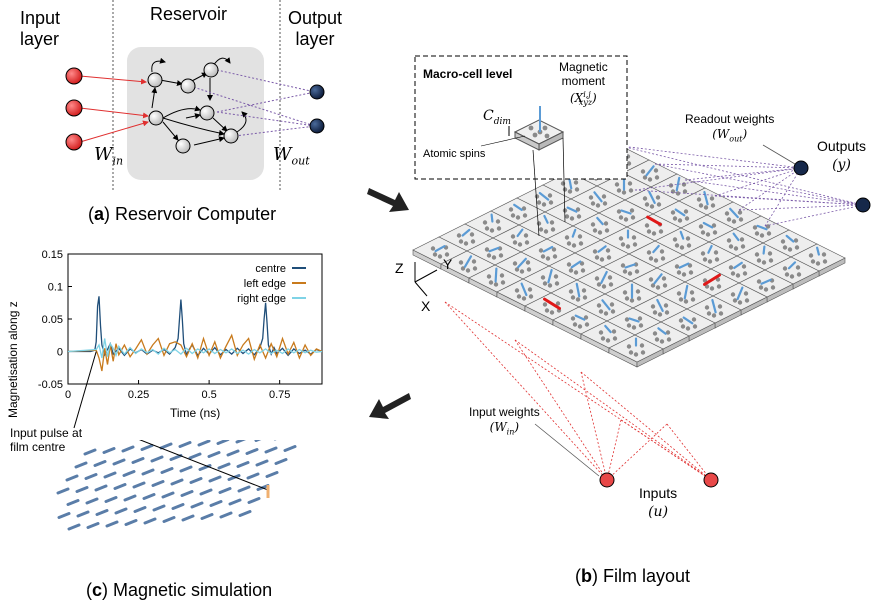 This screenshot has width=883, height=604. I want to click on axis-y, so click(426, 276).